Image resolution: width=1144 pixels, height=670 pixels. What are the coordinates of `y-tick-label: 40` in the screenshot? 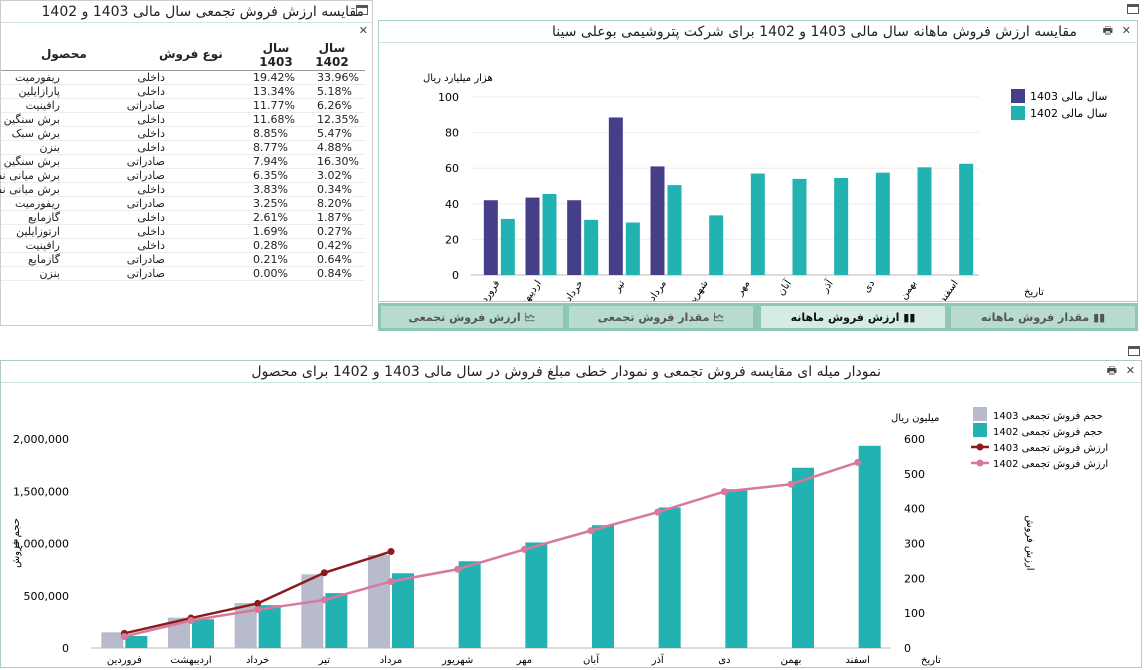 It's located at (452, 204).